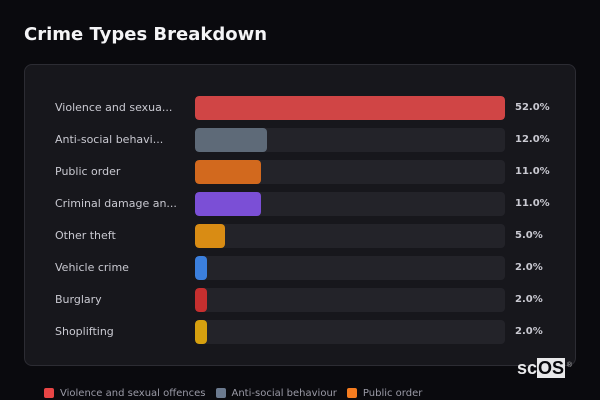 This screenshot has height=400, width=600. Describe the element at coordinates (527, 368) in the screenshot. I see `logo-prefix: sc` at that location.